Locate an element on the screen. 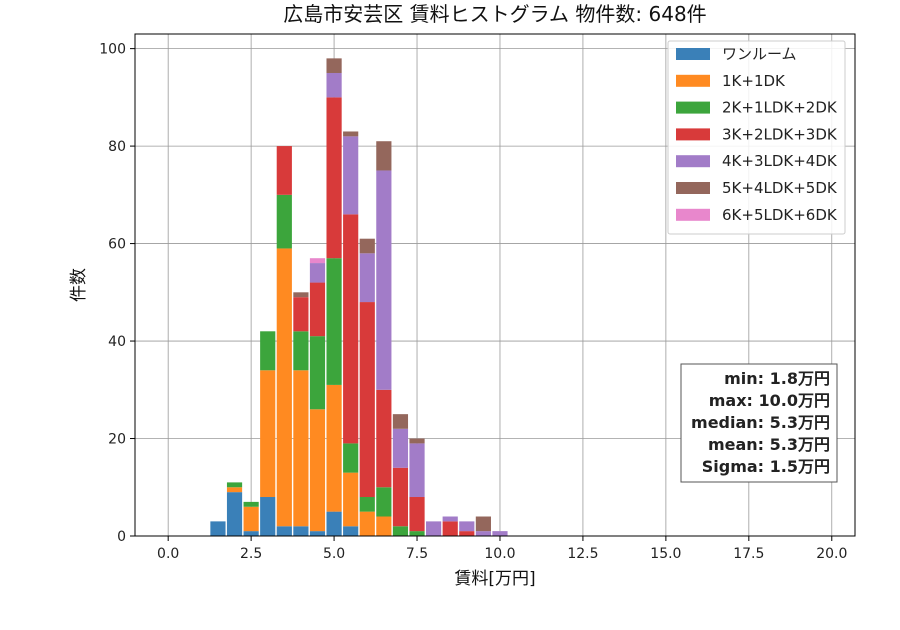 This screenshot has height=630, width=900. stats-median: median: 5.3万円 is located at coordinates (760, 422).